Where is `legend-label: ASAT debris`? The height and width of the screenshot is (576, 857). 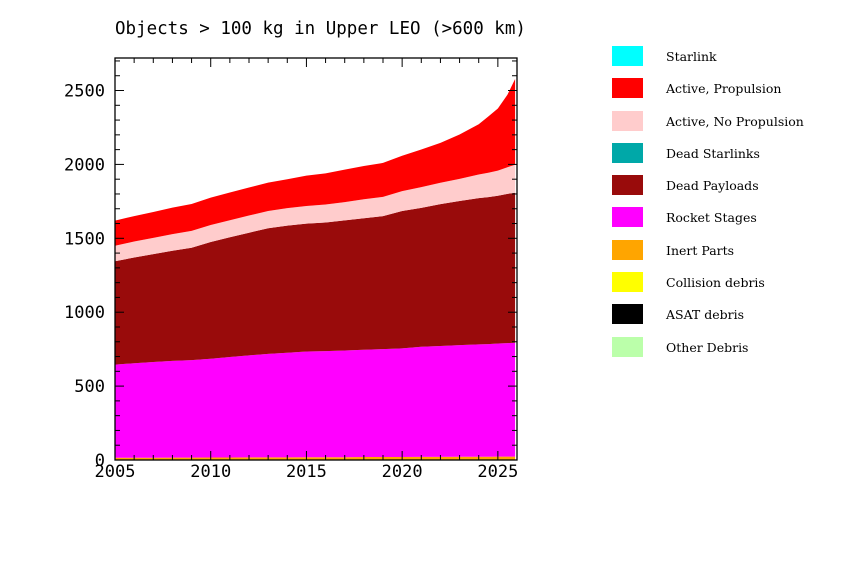
legend-label: ASAT debris is located at coordinates (705, 315).